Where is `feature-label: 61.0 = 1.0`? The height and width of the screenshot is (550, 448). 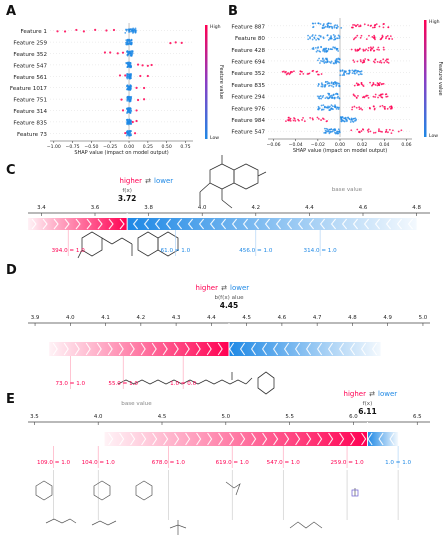
feature-label: 61.0 = 1.0 is located at coordinates (176, 251).